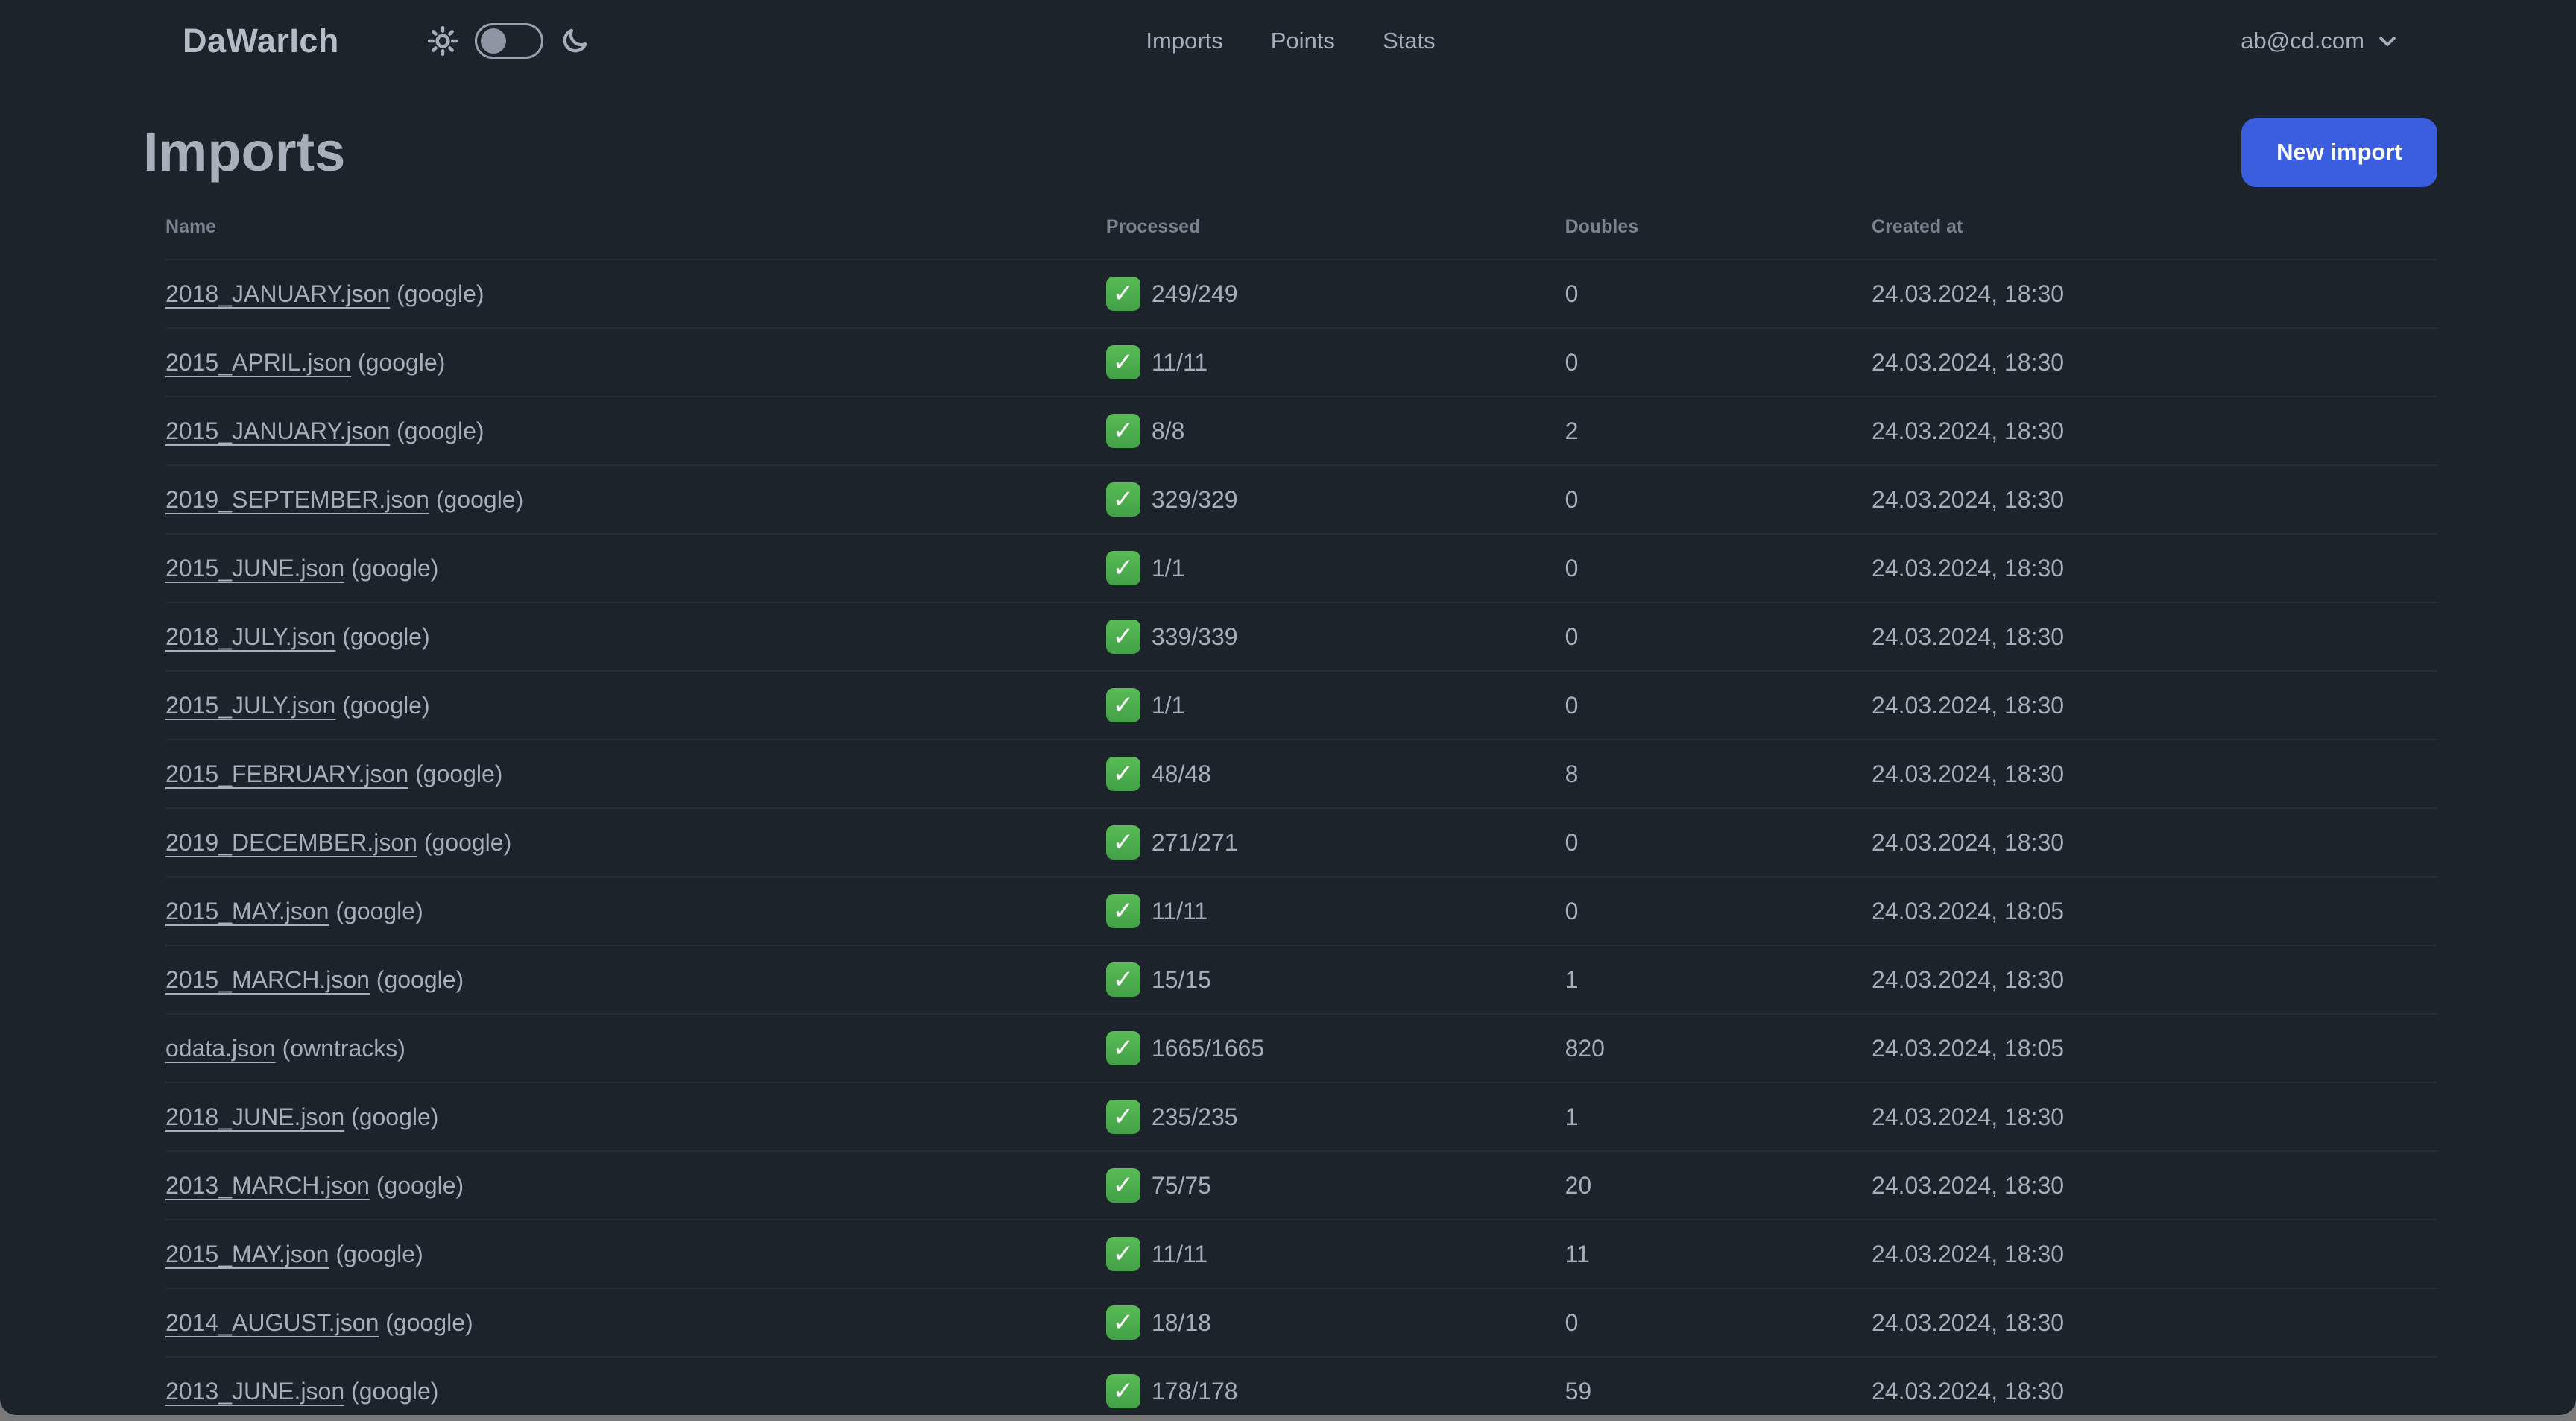 Image resolution: width=2576 pixels, height=1421 pixels. I want to click on processed-count: 18/18, so click(1181, 1322).